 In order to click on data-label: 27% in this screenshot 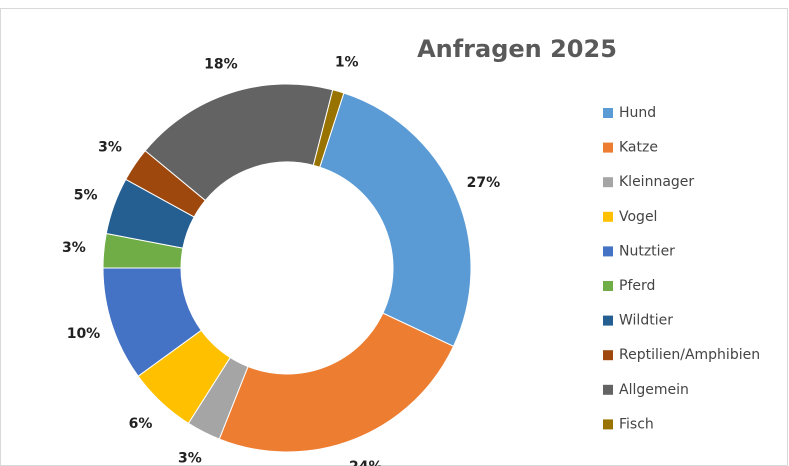, I will do `click(484, 183)`.